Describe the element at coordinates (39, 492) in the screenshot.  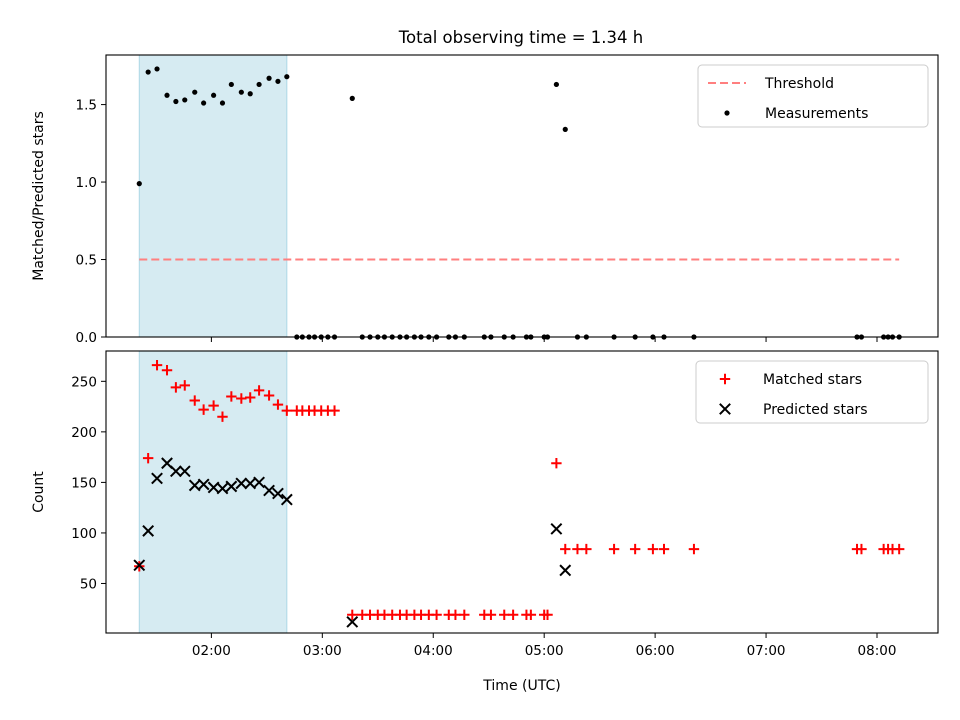
I see `y-axis-label: Count` at that location.